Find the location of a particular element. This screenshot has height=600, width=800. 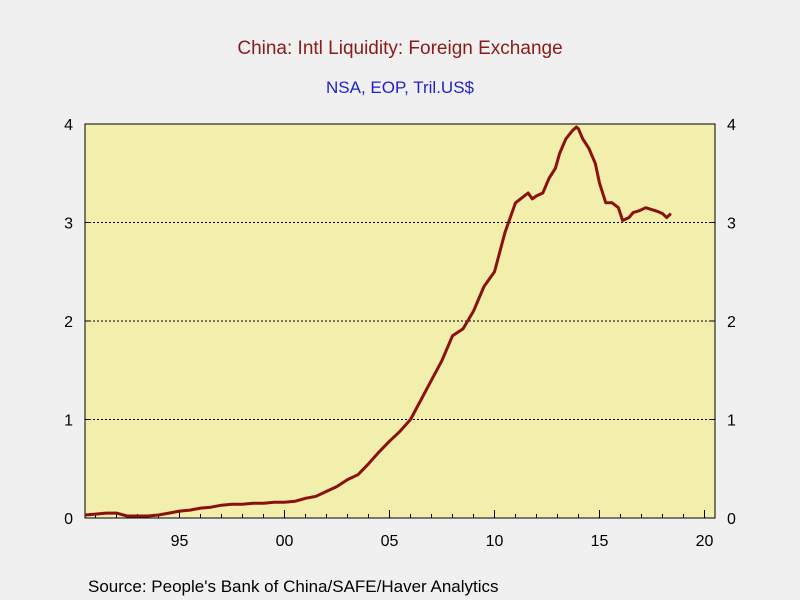

x-tick-label: 20 is located at coordinates (705, 541).